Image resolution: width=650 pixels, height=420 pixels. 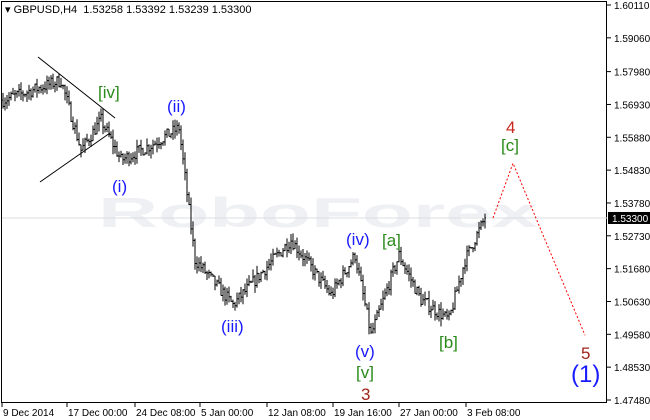 I want to click on current-price-badge, so click(x=629, y=217).